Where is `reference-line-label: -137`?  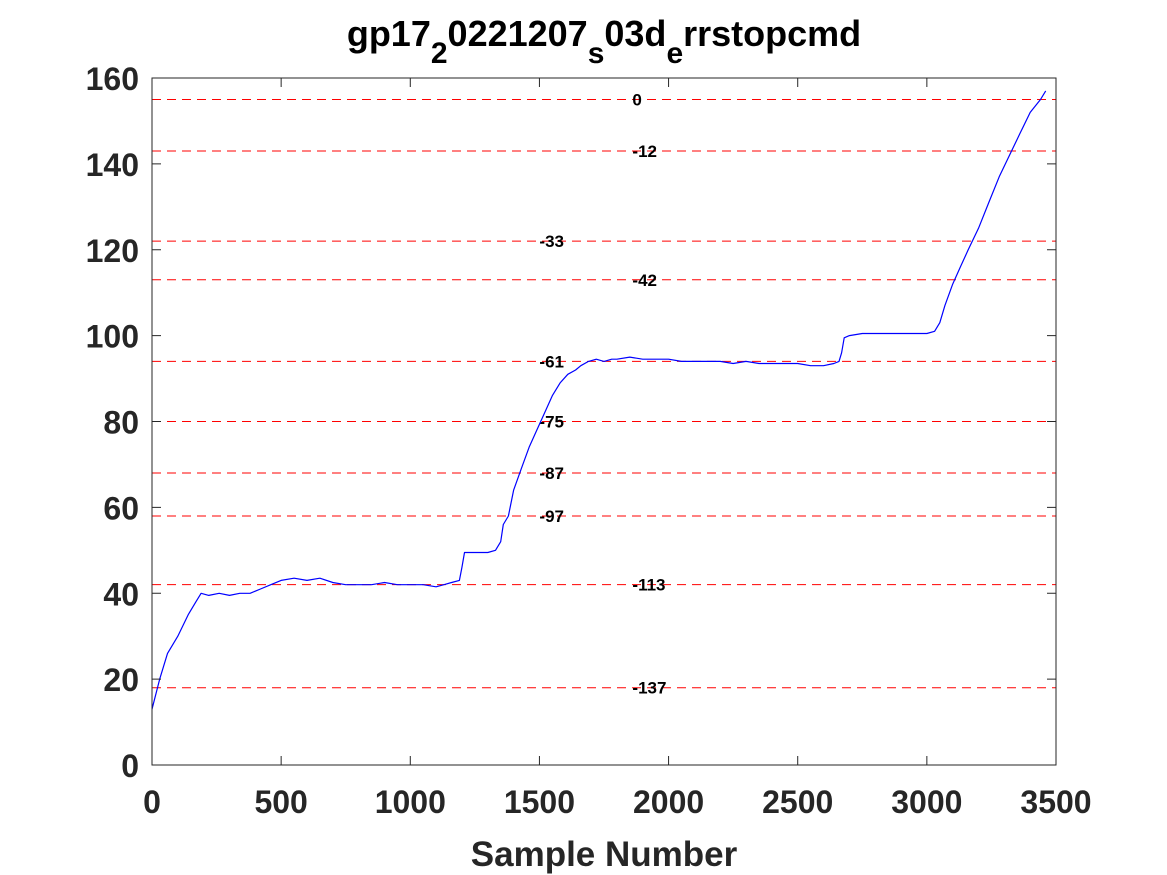
reference-line-label: -137 is located at coordinates (649, 688).